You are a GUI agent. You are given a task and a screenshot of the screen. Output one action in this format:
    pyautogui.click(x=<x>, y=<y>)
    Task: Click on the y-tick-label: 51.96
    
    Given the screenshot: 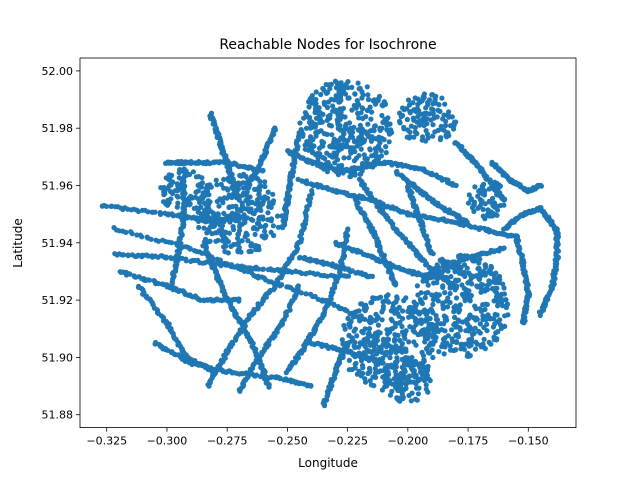 What is the action you would take?
    pyautogui.click(x=58, y=185)
    